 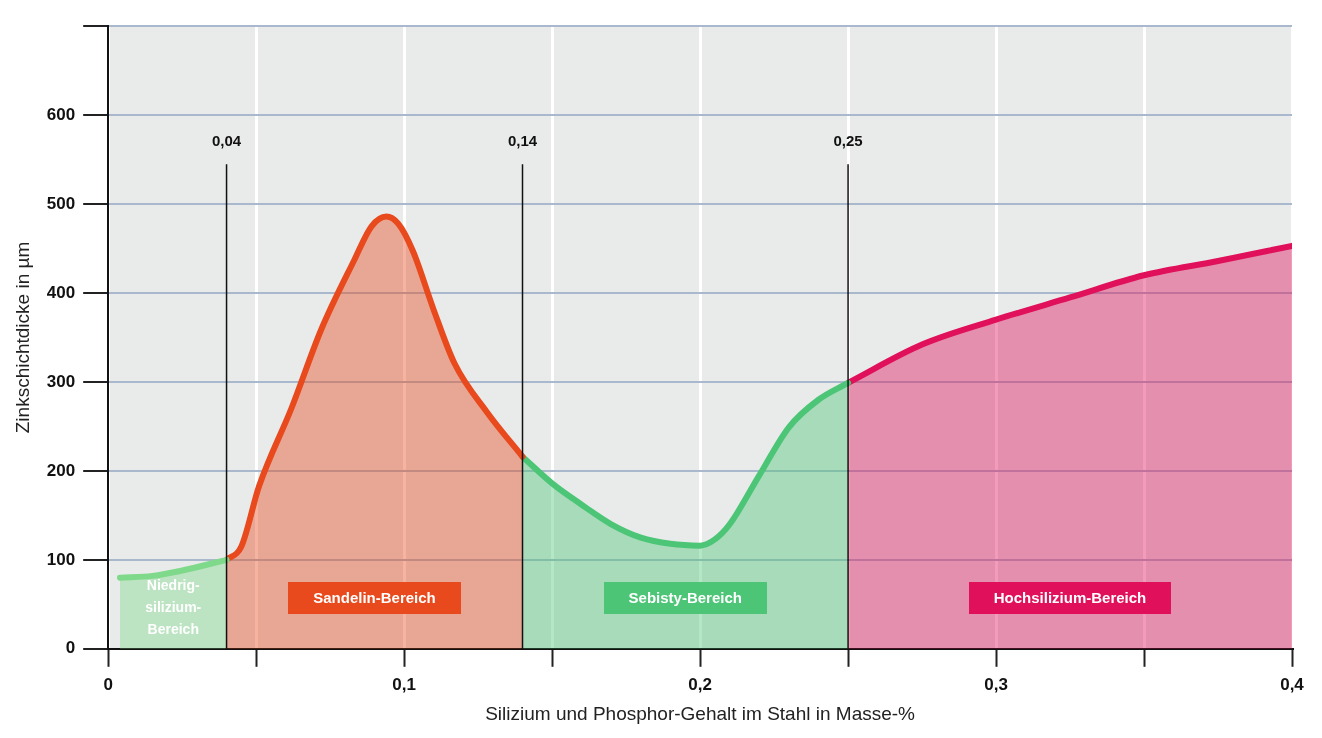 What do you see at coordinates (61, 114) in the screenshot?
I see `y-tick-label: 600` at bounding box center [61, 114].